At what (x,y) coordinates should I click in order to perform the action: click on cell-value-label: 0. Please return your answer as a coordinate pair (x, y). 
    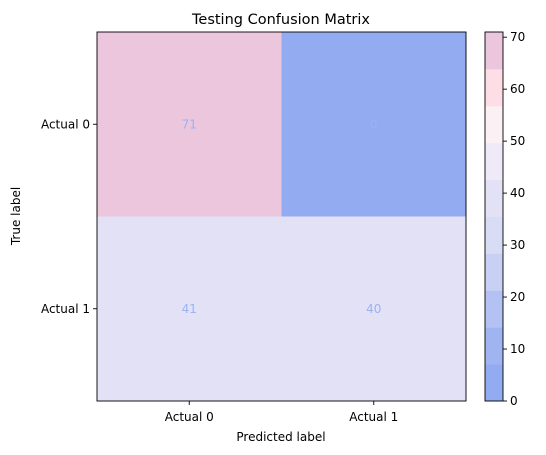
    Looking at the image, I should click on (374, 124).